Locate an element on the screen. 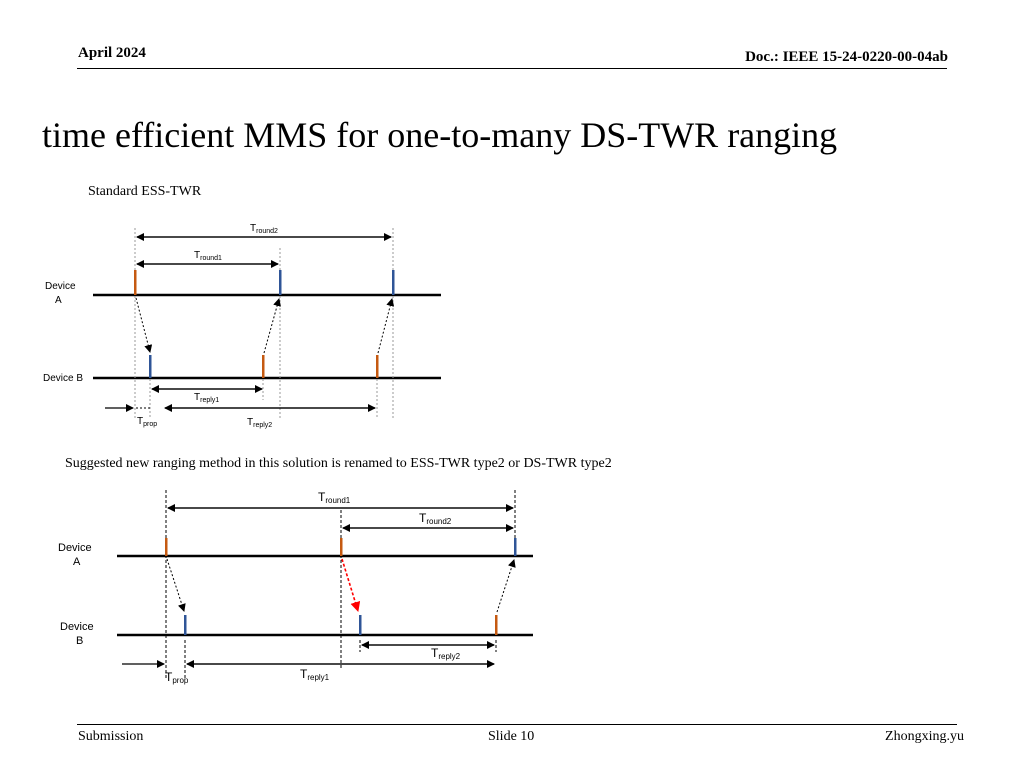 This screenshot has width=1024, height=768. d2-t-reply1-label: Treply1 is located at coordinates (315, 674).